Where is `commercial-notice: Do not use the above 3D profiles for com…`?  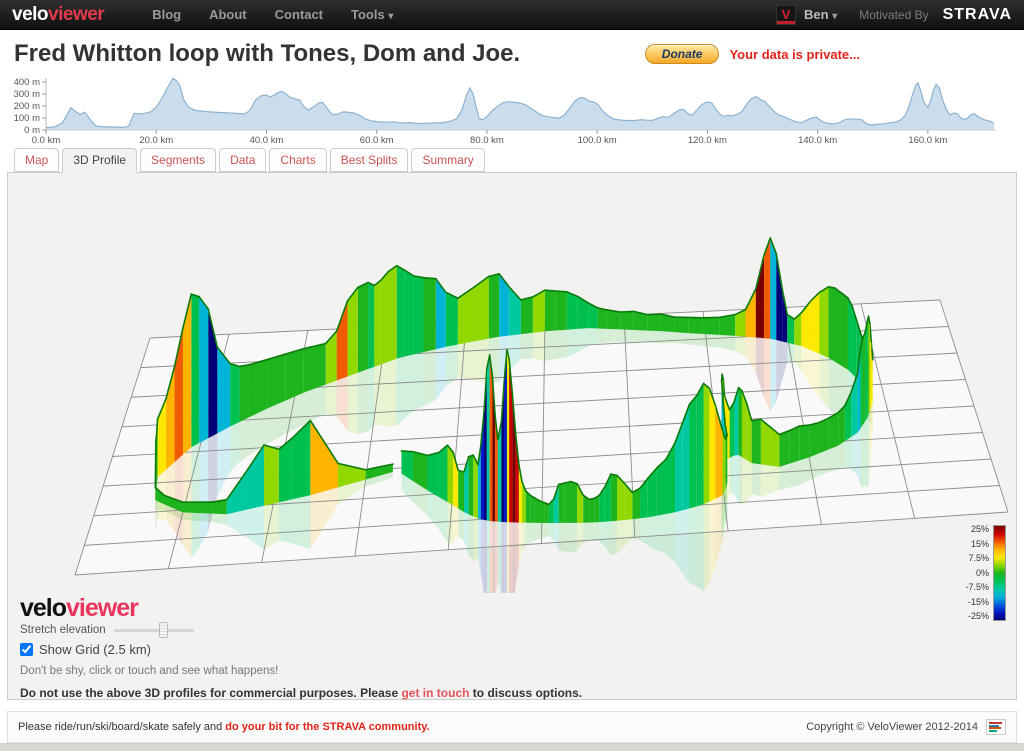
commercial-notice: Do not use the above 3D profiles for com… is located at coordinates (512, 693).